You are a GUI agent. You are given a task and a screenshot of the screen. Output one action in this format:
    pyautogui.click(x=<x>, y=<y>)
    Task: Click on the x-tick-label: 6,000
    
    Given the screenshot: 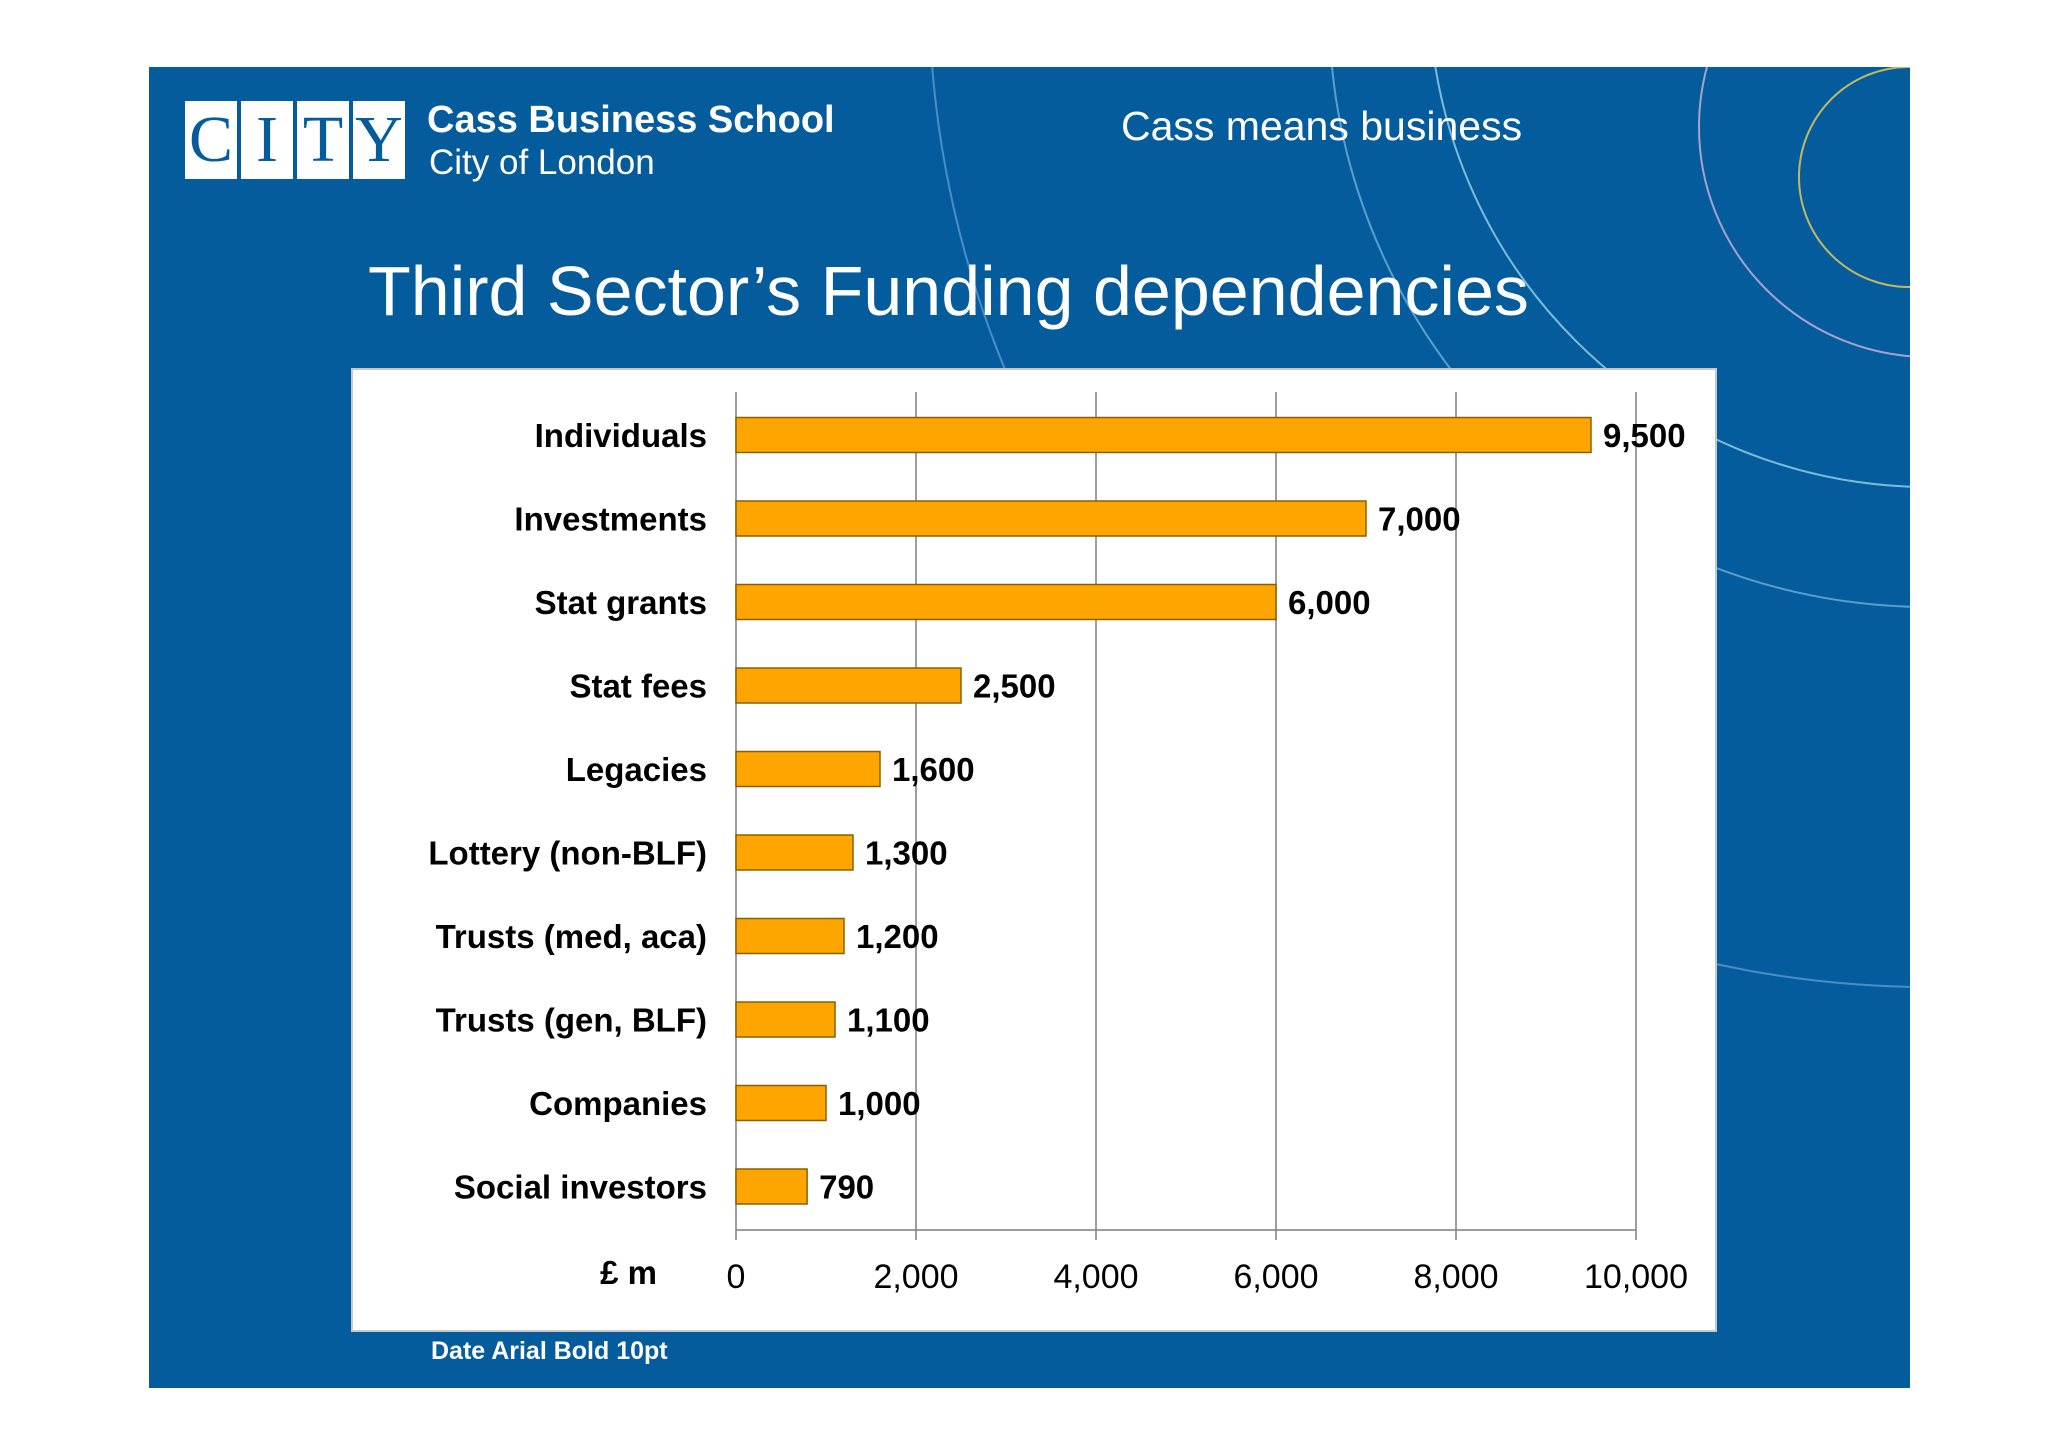 What is the action you would take?
    pyautogui.click(x=1275, y=1277)
    